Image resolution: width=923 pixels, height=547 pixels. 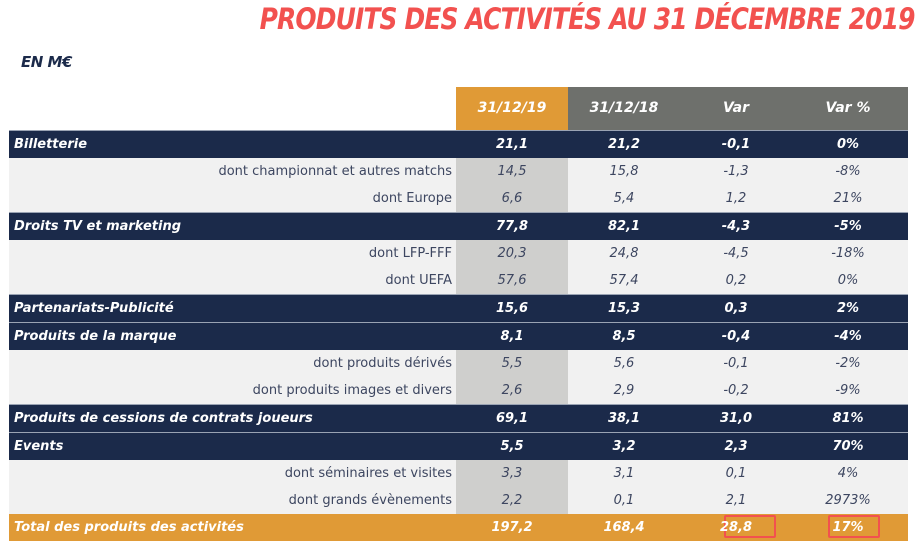 I want to click on header-2018: 31/12/18, so click(x=624, y=108).